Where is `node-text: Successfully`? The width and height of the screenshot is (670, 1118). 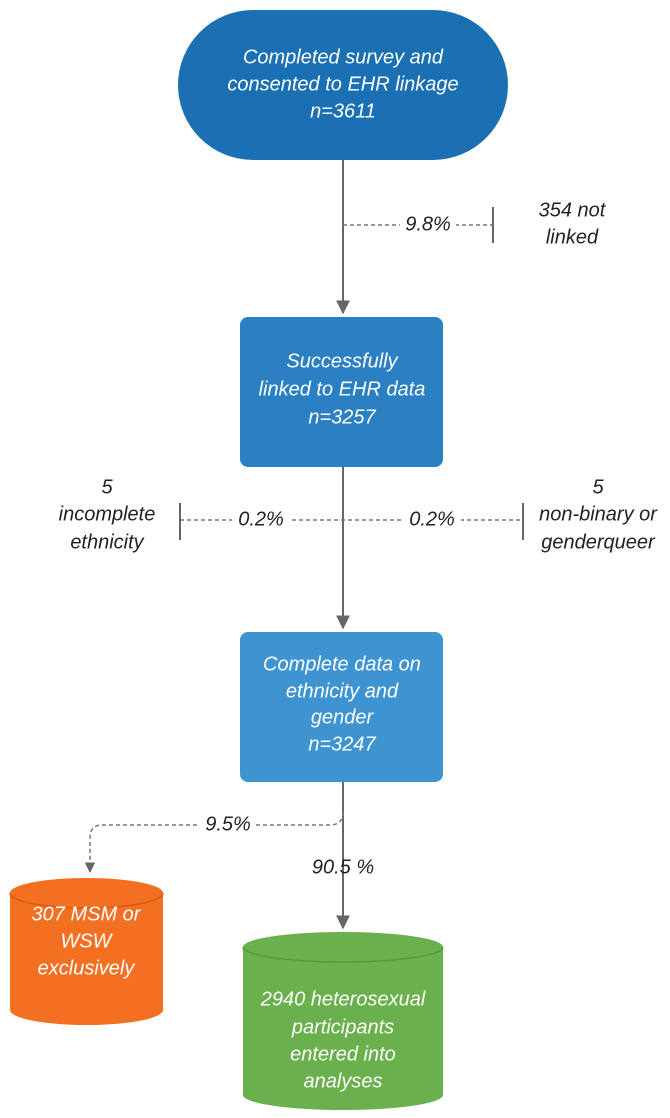
node-text: Successfully is located at coordinates (342, 361).